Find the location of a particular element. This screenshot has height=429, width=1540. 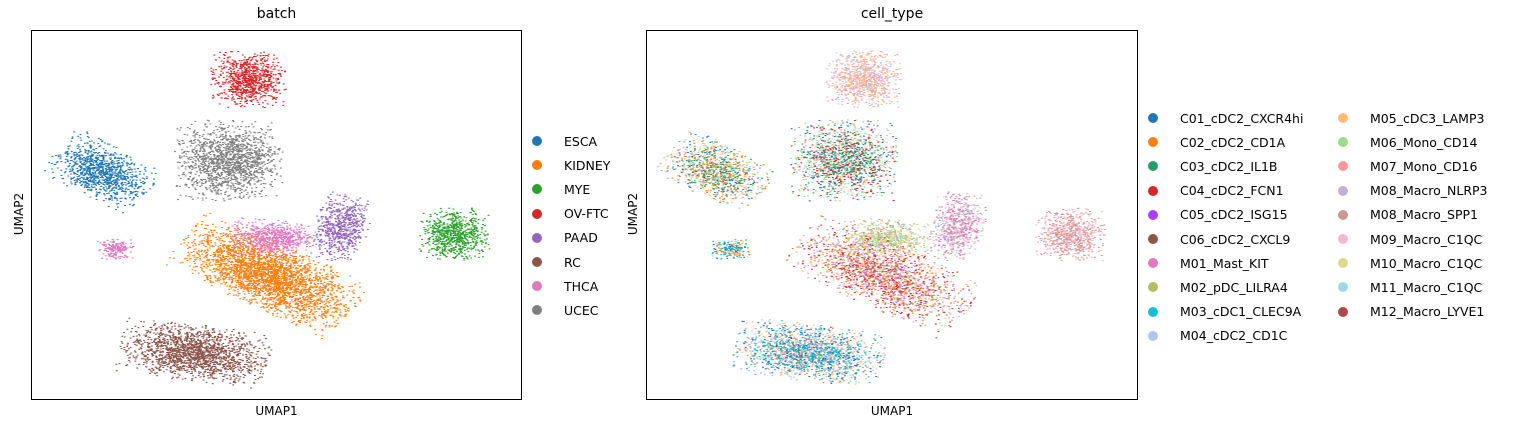

legend-item: ESCA is located at coordinates (570, 141).